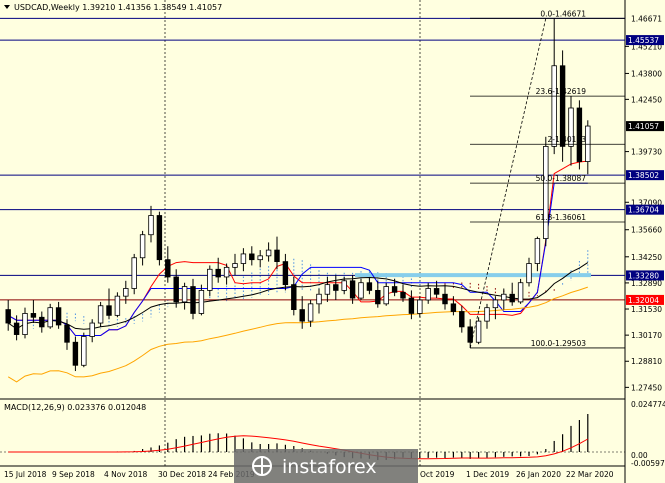 The image size is (665, 483). I want to click on macd-tick-label: 0.024774, so click(648, 404).